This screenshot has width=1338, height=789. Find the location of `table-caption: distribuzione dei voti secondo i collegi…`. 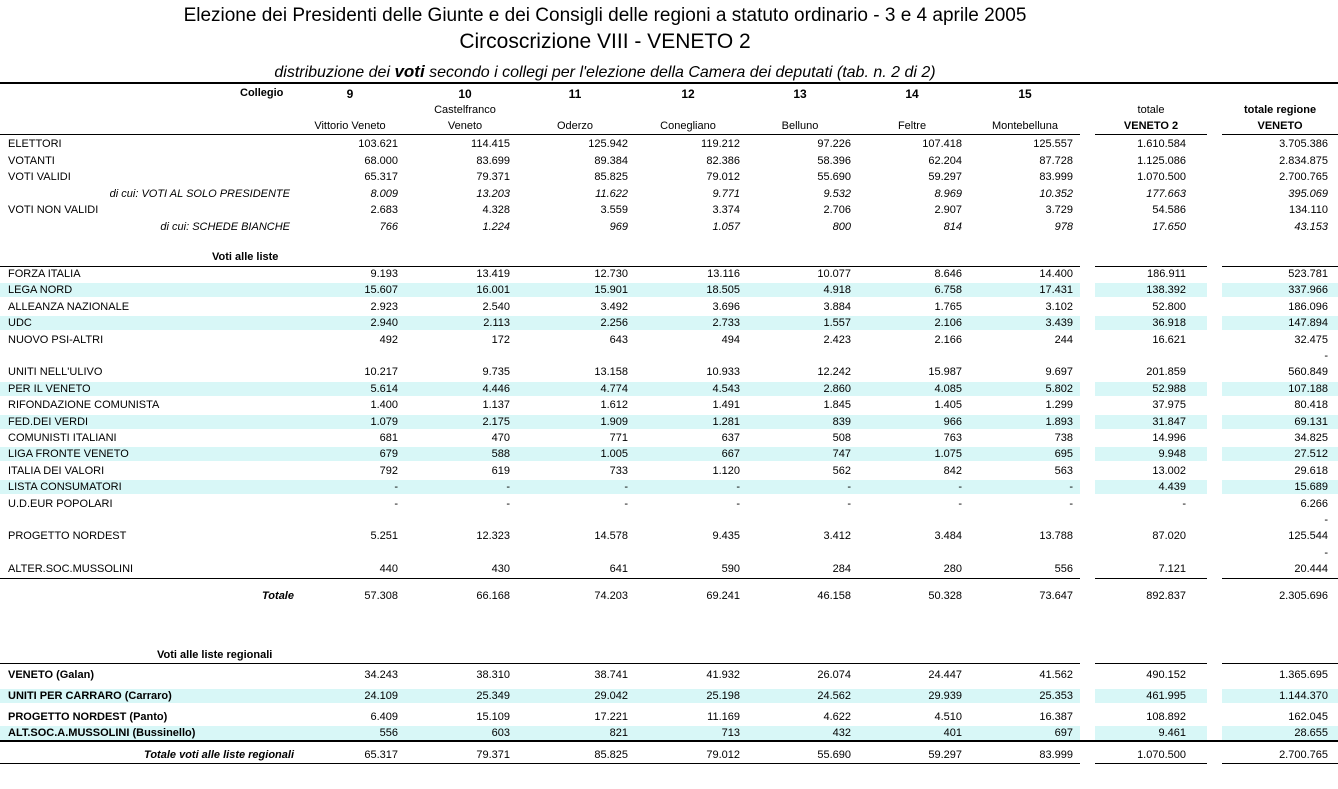

table-caption: distribuzione dei voti secondo i collegi… is located at coordinates (605, 72).